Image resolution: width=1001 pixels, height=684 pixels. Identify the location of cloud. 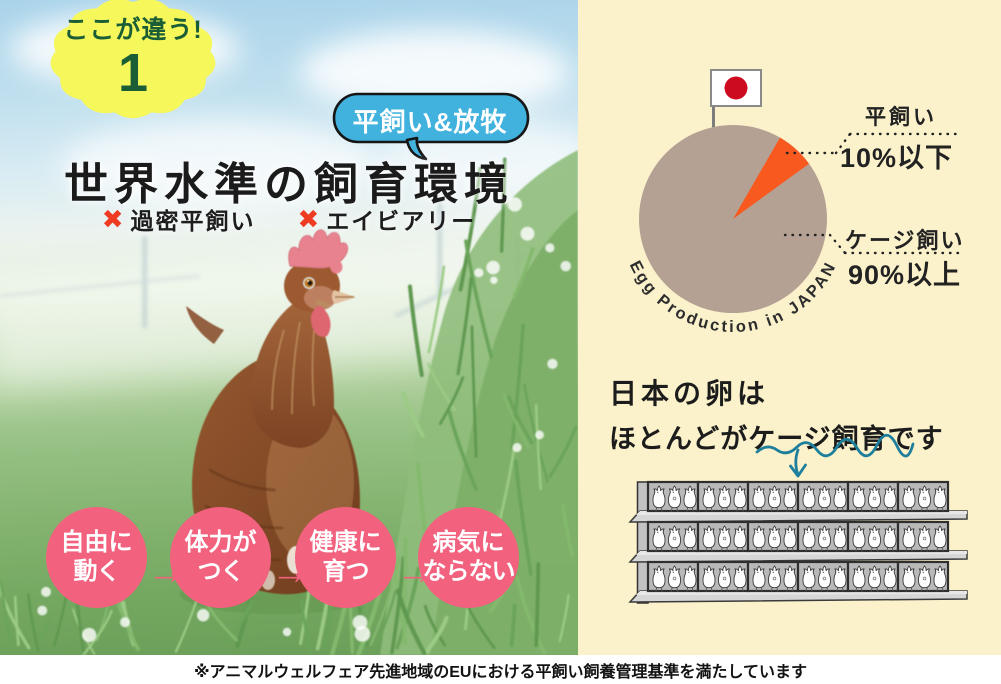
(220, 165).